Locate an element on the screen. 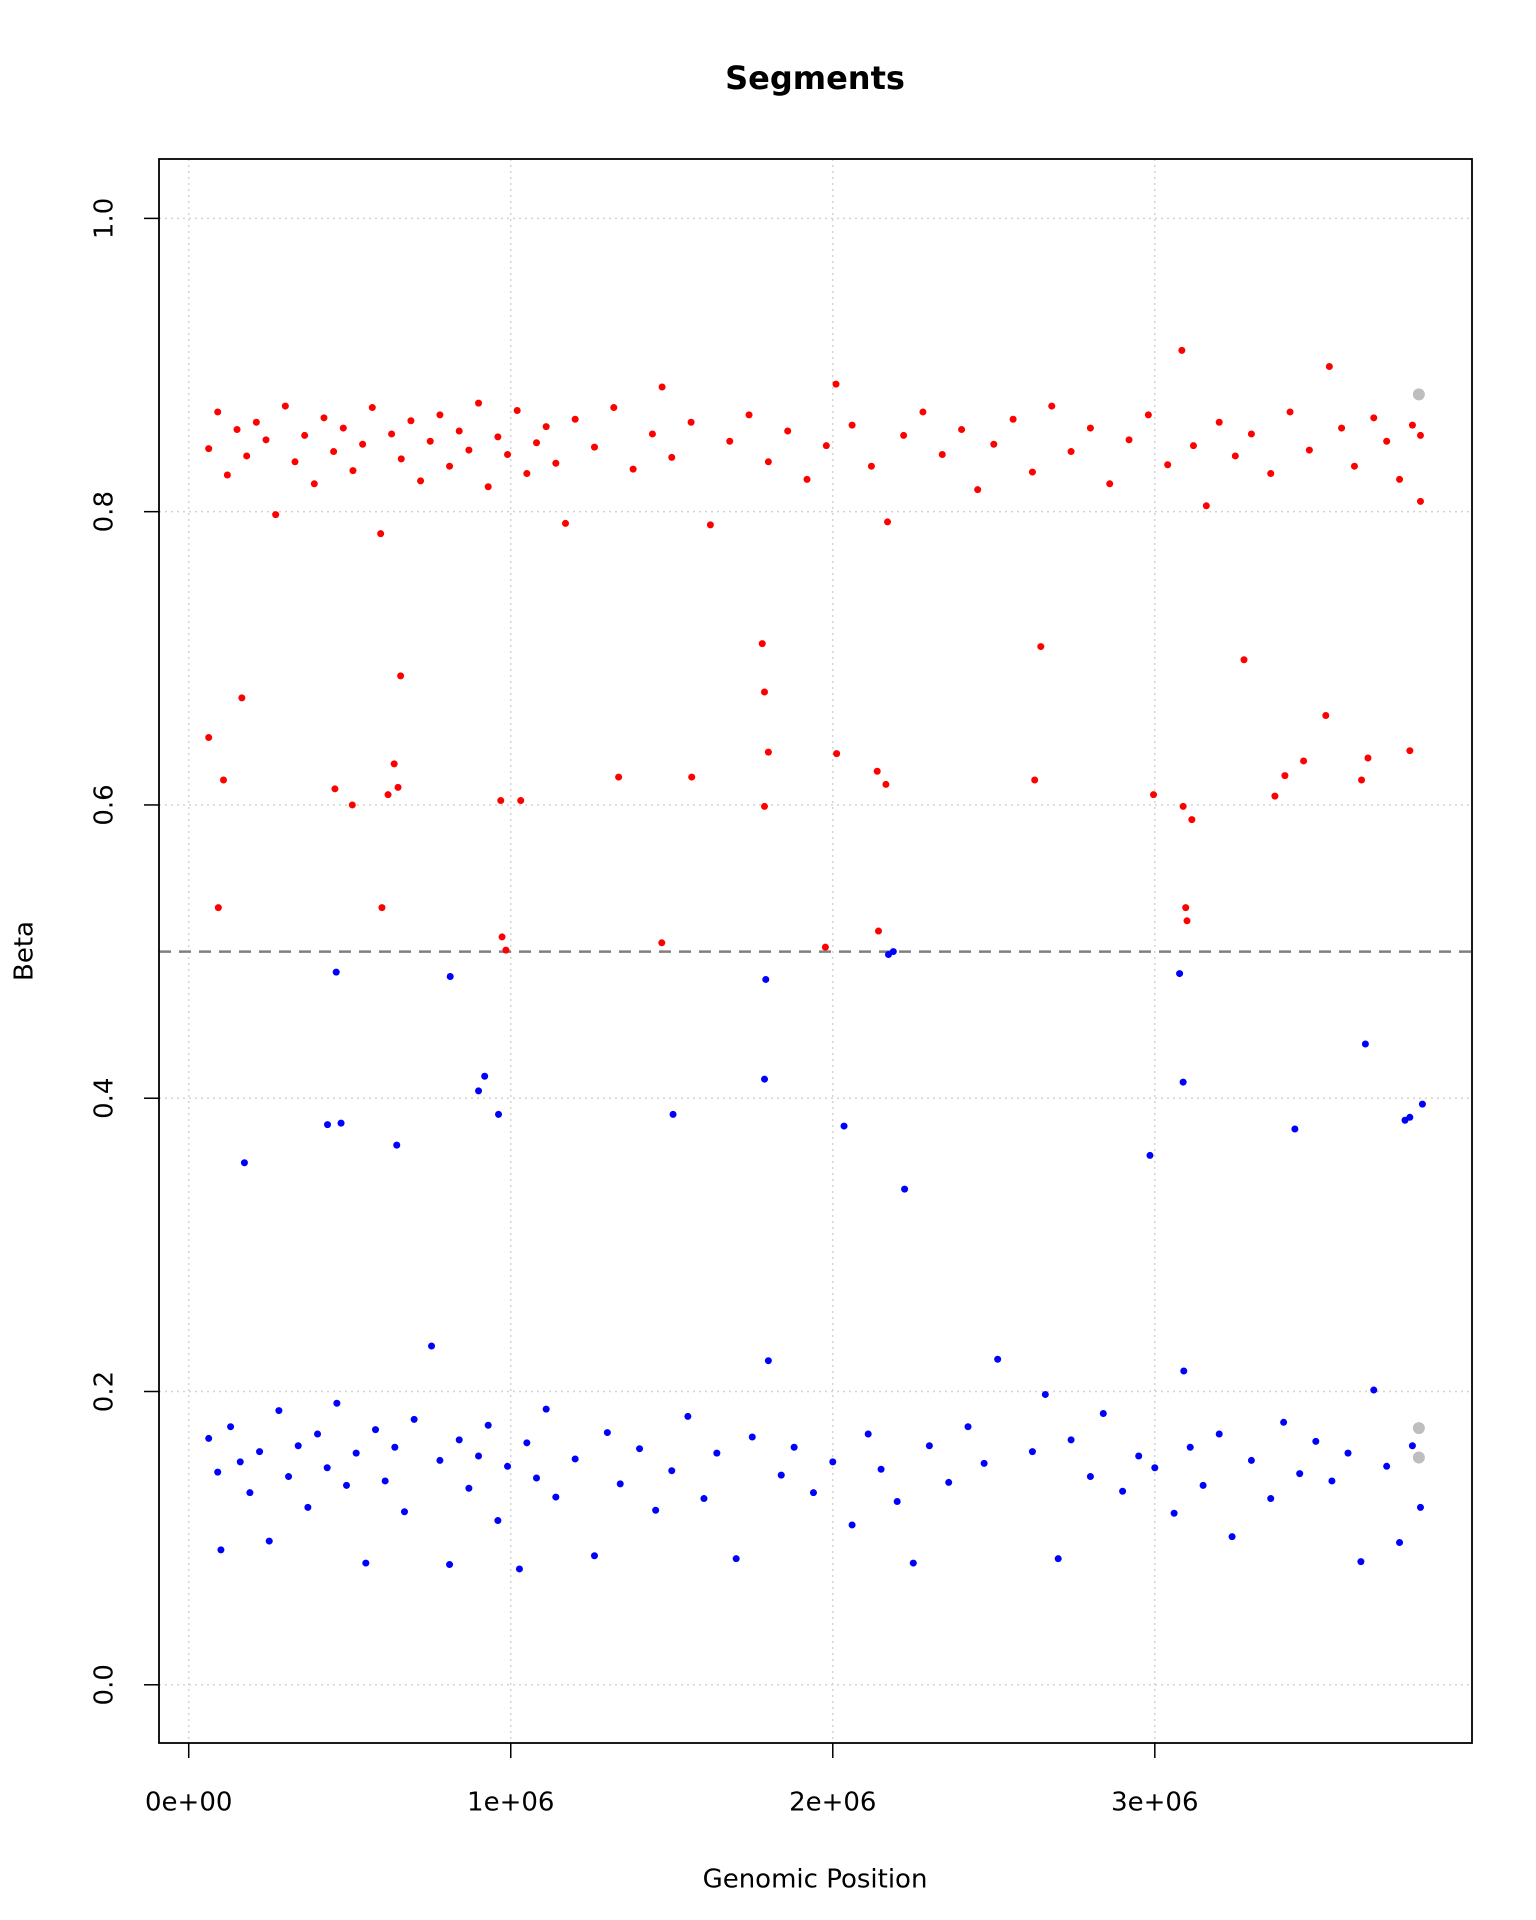 Image resolution: width=1536 pixels, height=1920 pixels. chart-title: Segments is located at coordinates (815, 78).